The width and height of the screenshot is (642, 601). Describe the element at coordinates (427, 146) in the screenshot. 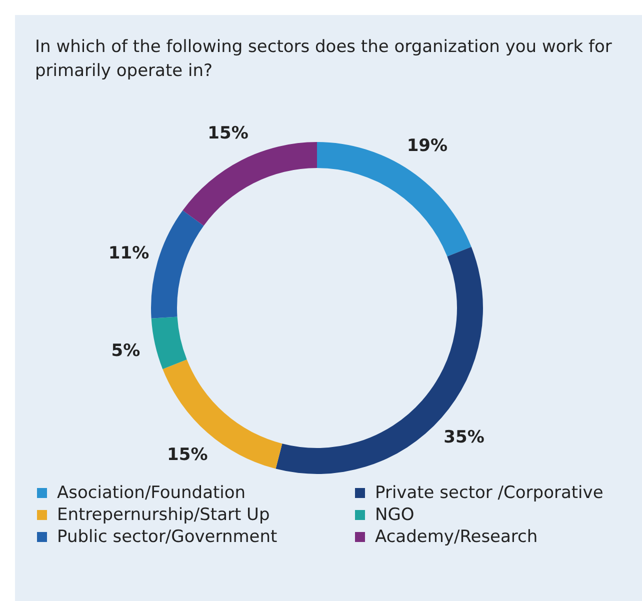

I see `data-label: 19%` at that location.